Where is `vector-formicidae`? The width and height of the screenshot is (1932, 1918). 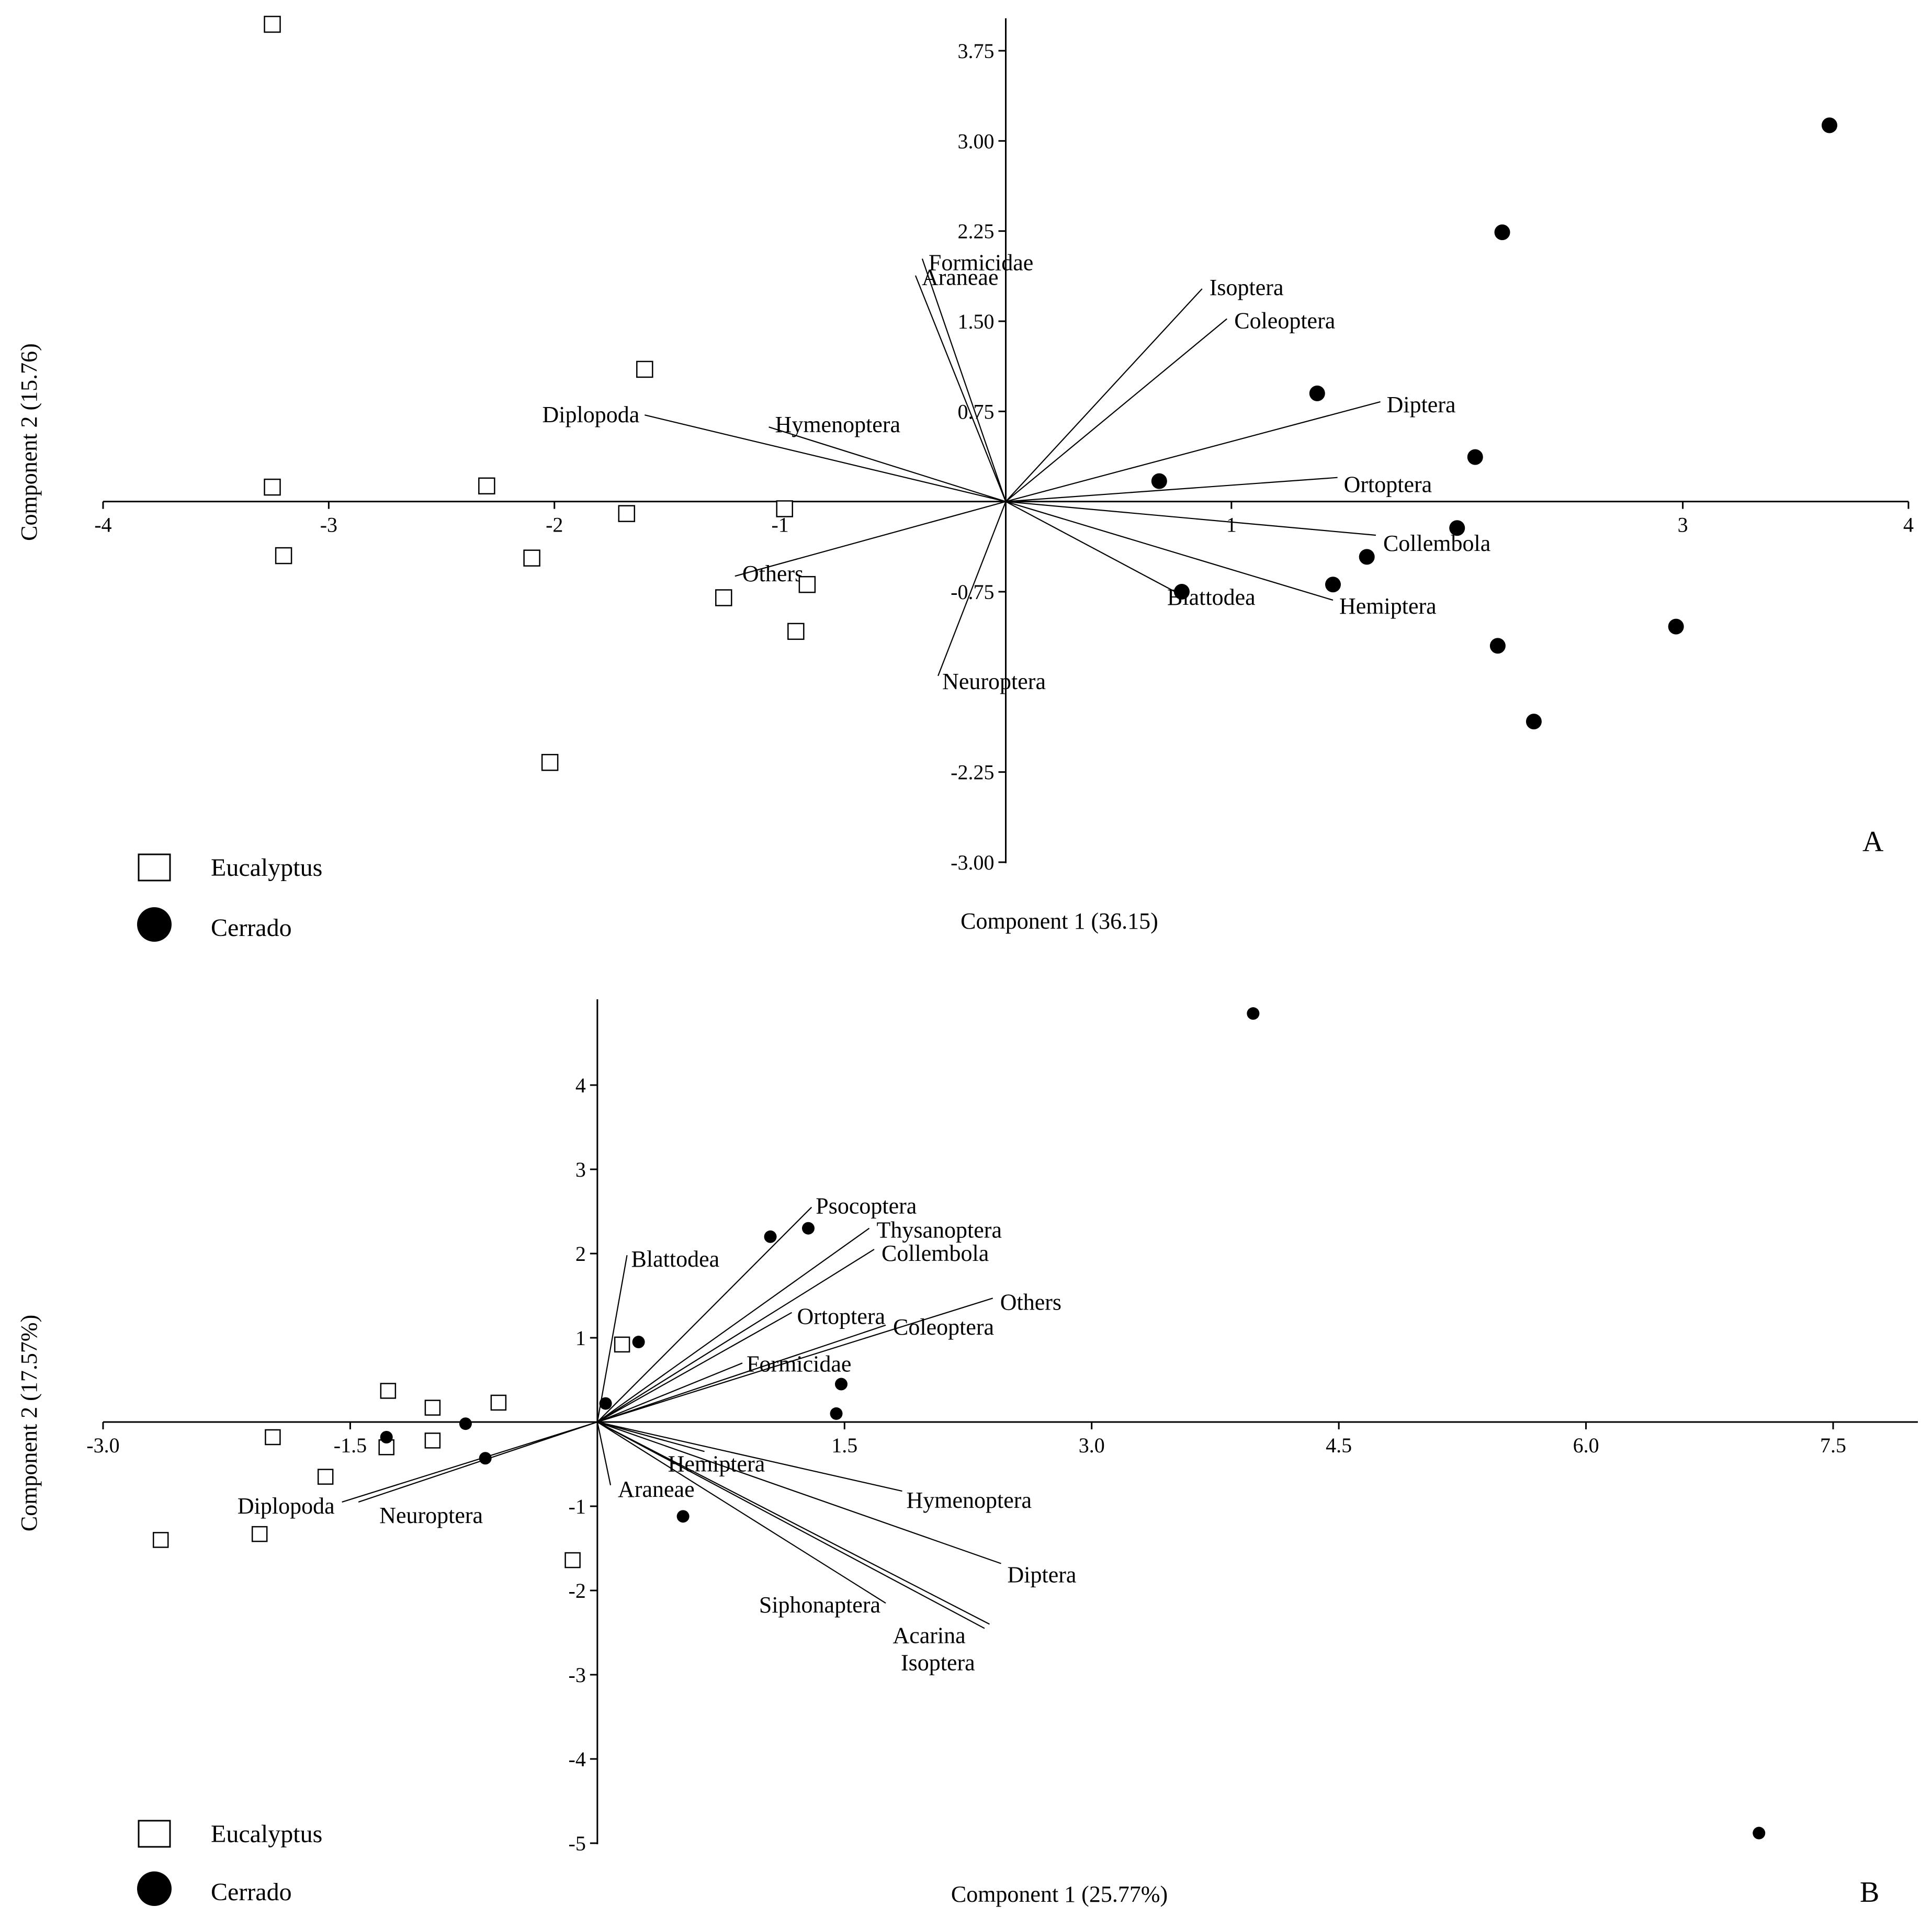
vector-formicidae is located at coordinates (670, 1392).